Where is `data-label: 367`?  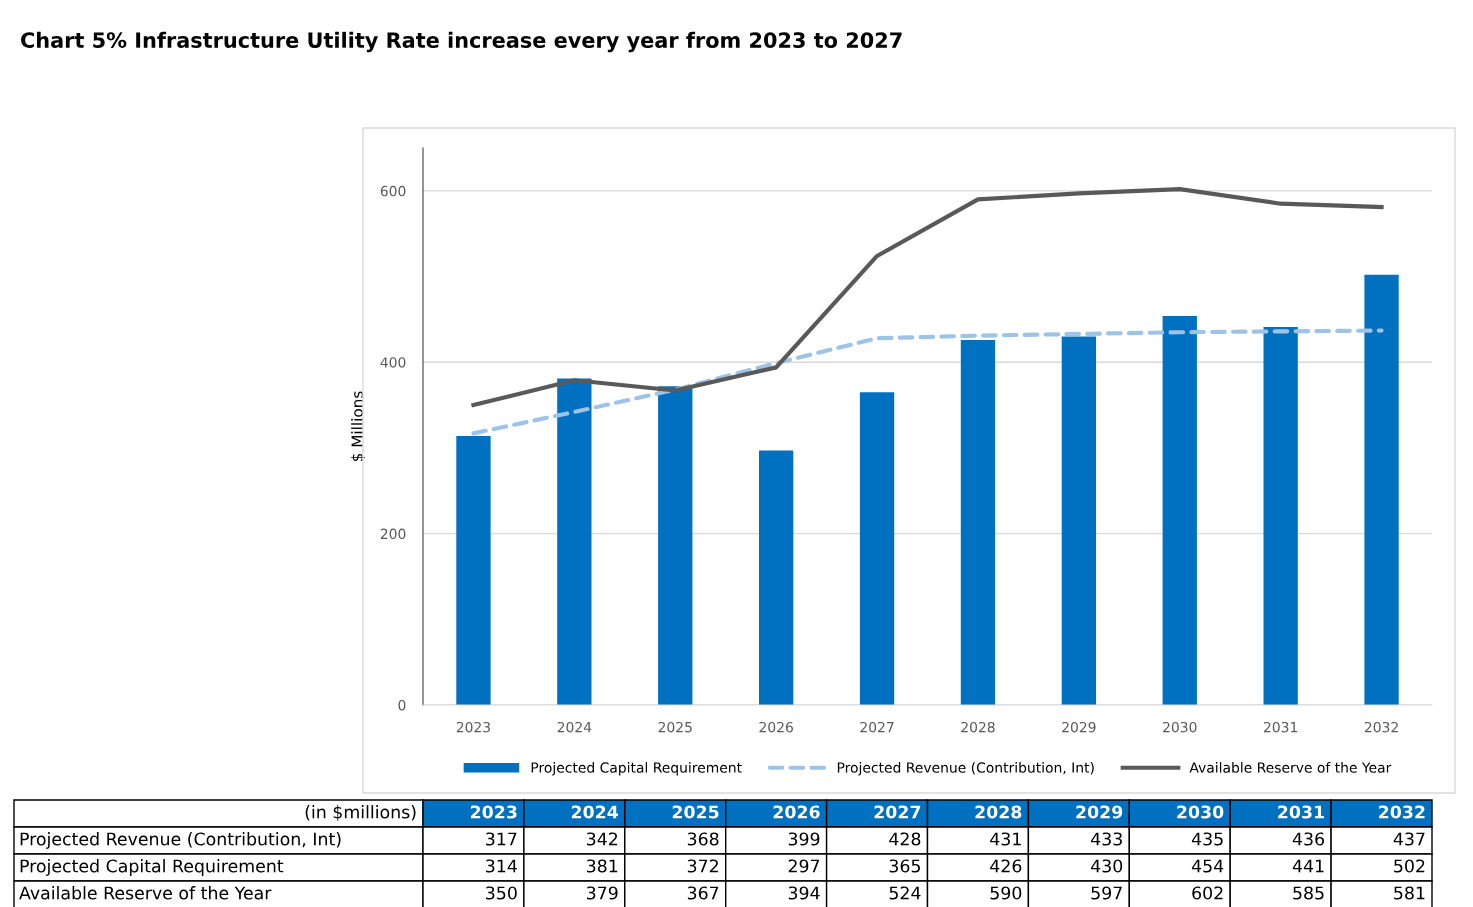 data-label: 367 is located at coordinates (703, 893).